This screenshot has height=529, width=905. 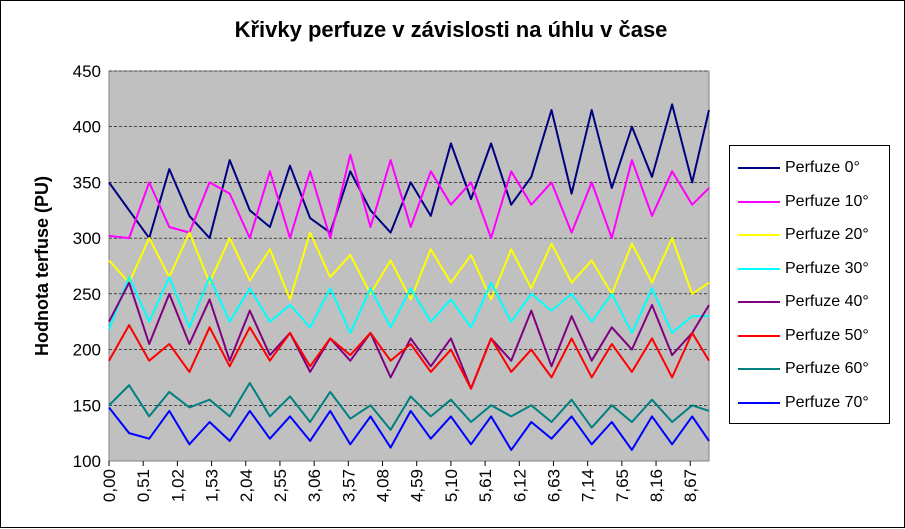 I want to click on legend-item: Perfuze 20°, so click(x=809, y=235).